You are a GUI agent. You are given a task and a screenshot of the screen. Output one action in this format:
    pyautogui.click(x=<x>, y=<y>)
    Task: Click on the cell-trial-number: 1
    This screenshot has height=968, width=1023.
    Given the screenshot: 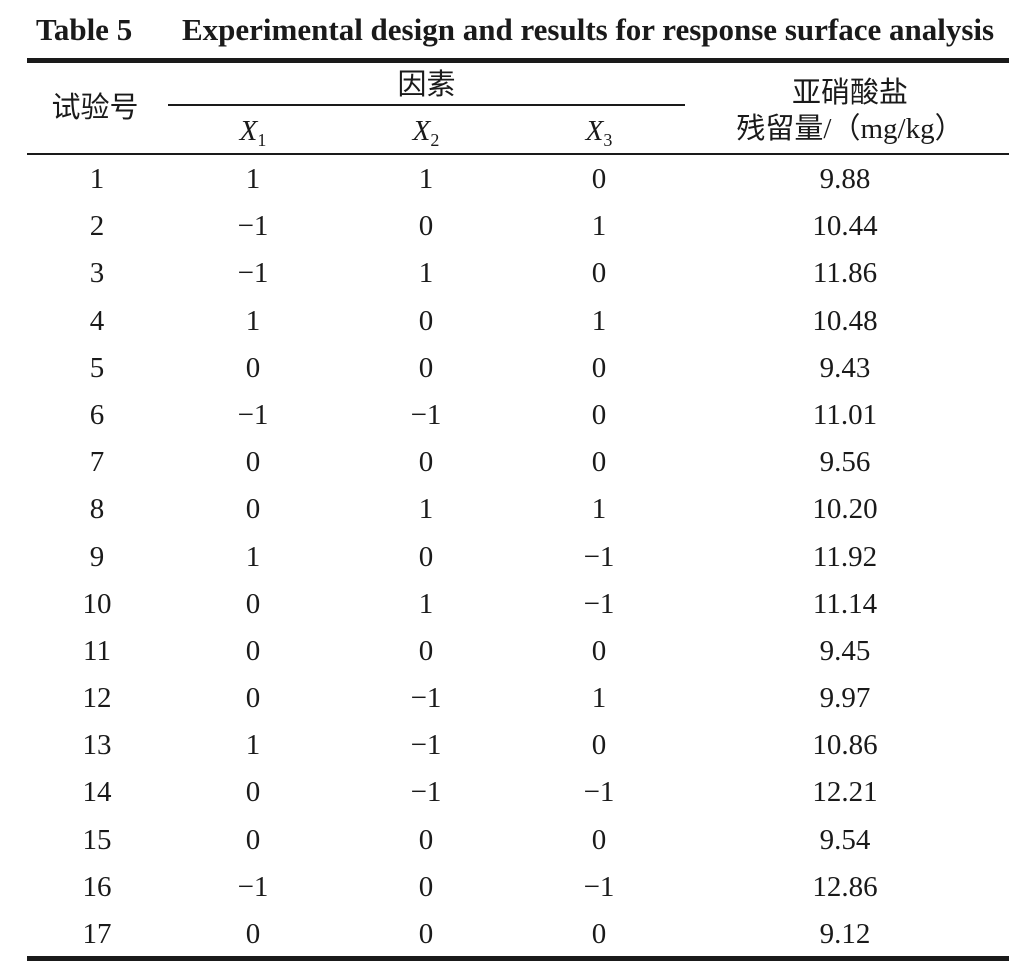 What is the action you would take?
    pyautogui.click(x=97, y=179)
    